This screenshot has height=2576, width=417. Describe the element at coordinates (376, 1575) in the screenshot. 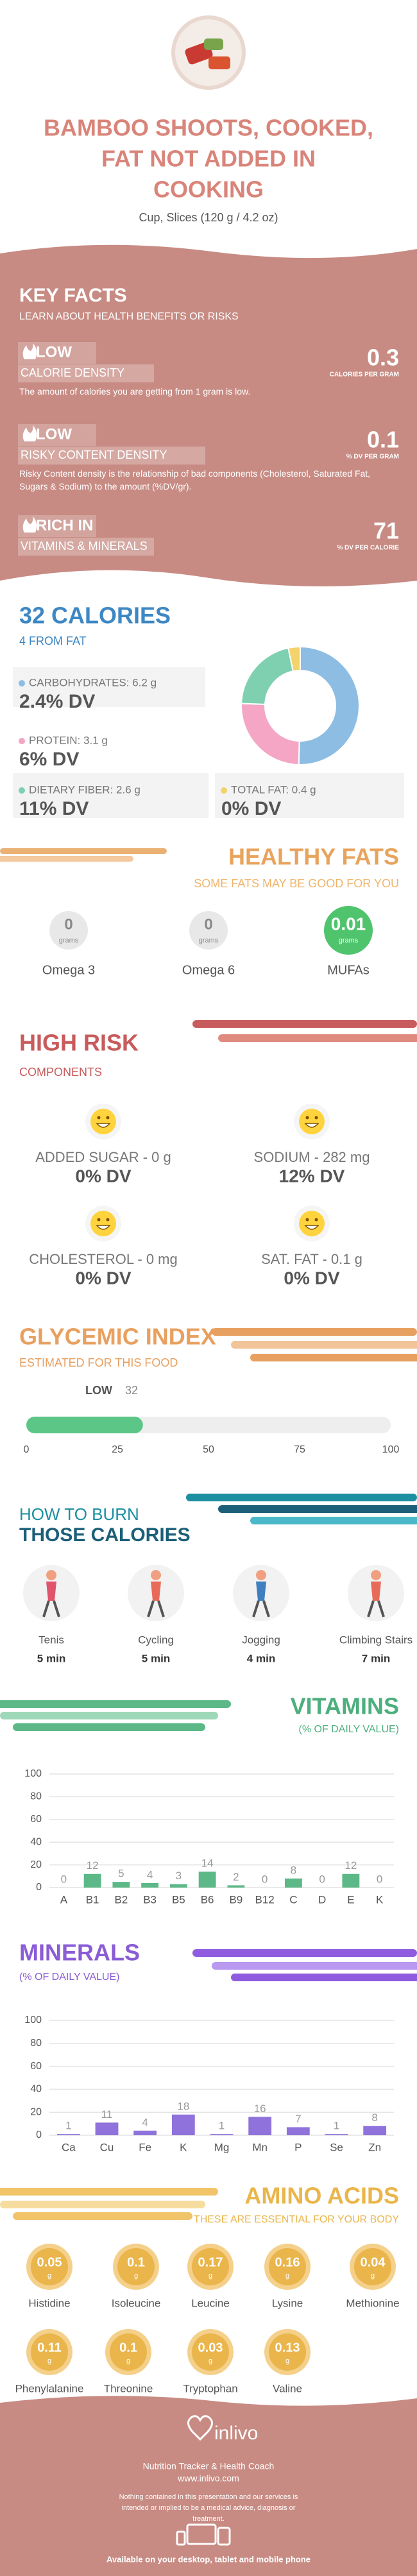

I see `activity-head` at that location.